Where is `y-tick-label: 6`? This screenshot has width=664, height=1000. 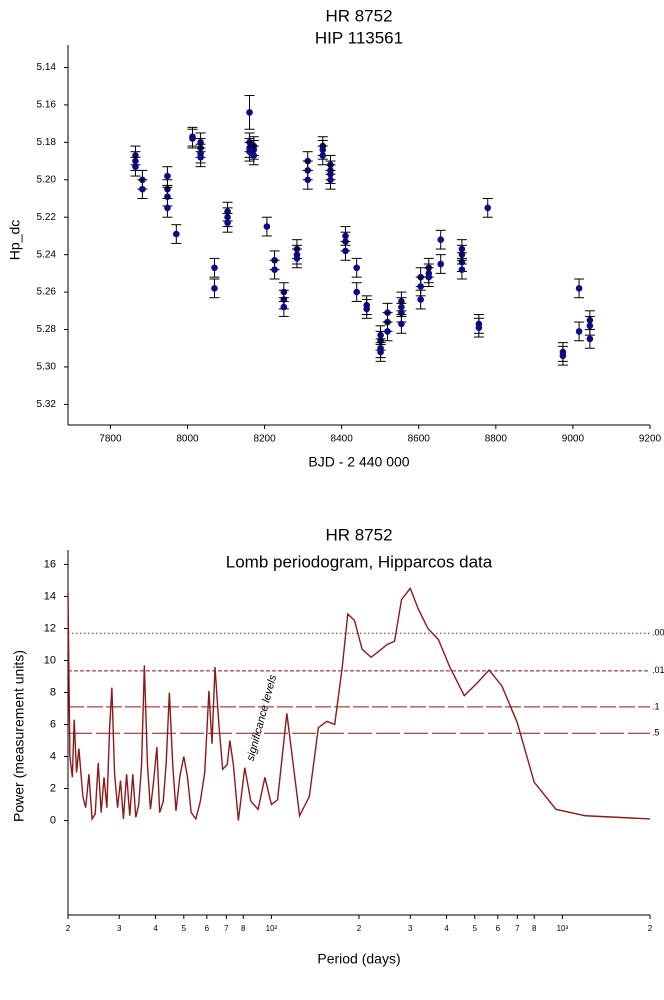
y-tick-label: 6 is located at coordinates (53, 724).